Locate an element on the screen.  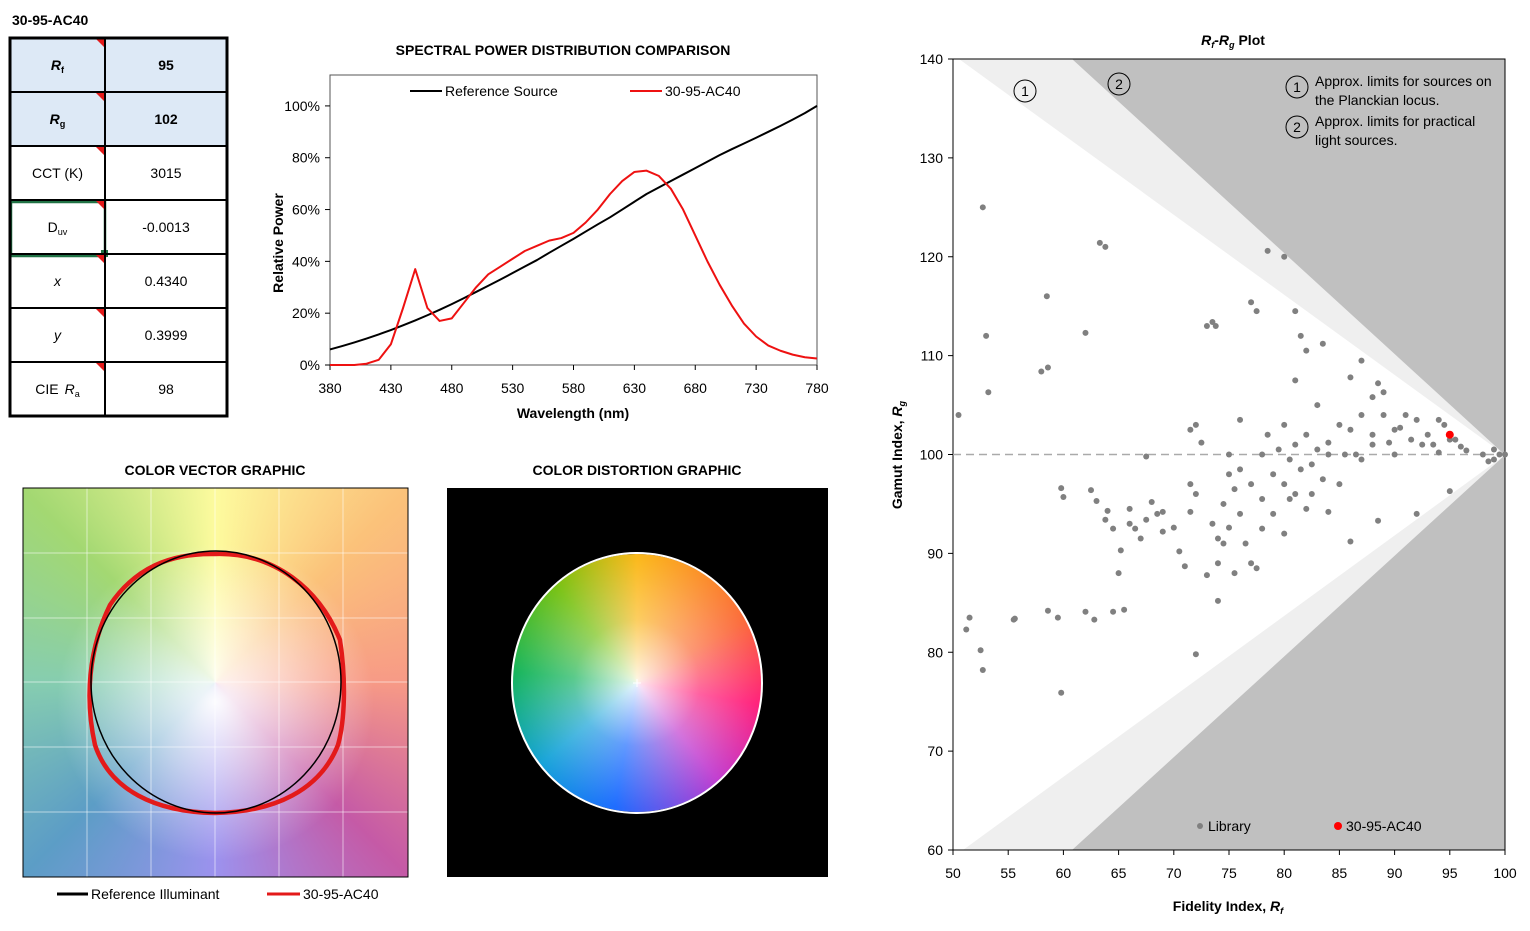
annotation-marker is located at coordinates (1297, 87).